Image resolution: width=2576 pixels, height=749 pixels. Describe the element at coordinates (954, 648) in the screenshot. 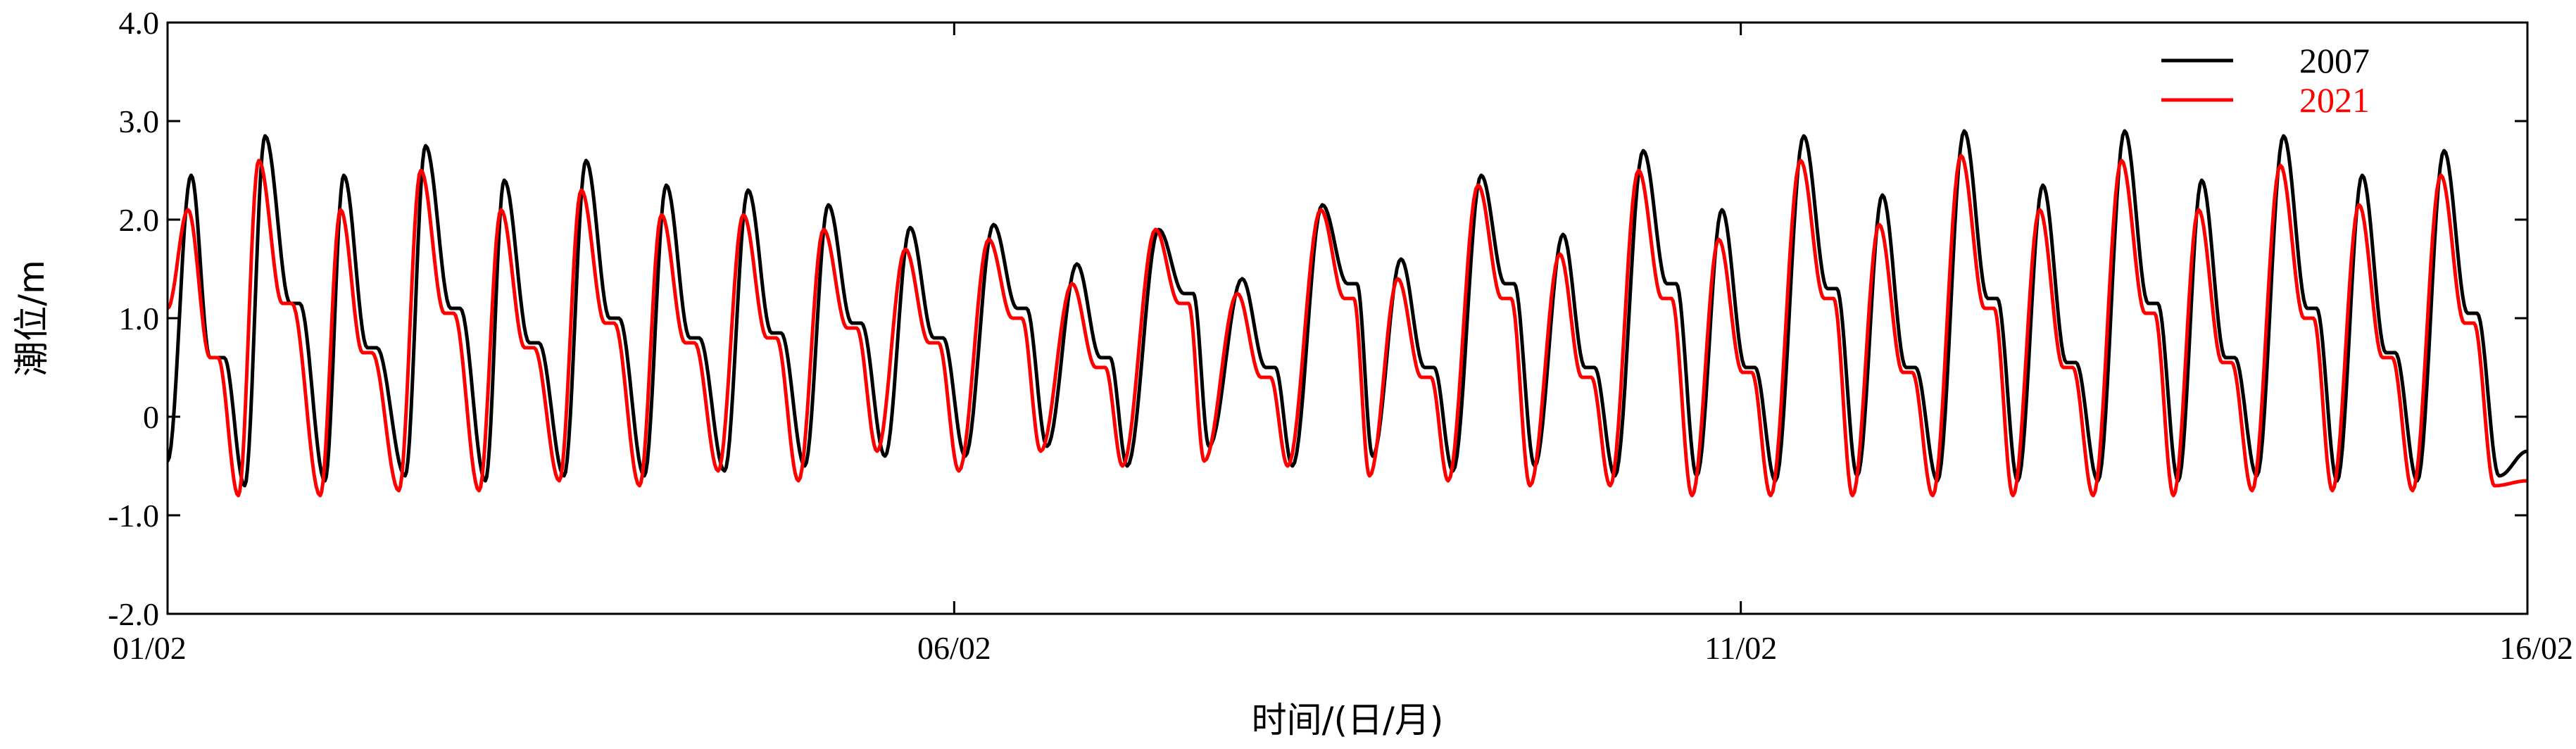

I see `x-tick-label: 06/02` at that location.